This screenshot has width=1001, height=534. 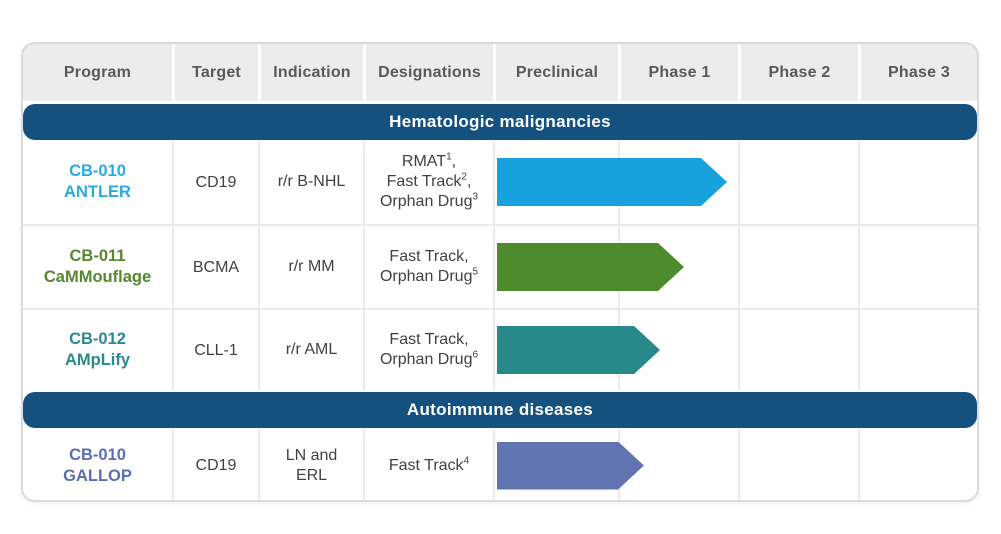 I want to click on program-trial-name: ANTLER, so click(x=97, y=192).